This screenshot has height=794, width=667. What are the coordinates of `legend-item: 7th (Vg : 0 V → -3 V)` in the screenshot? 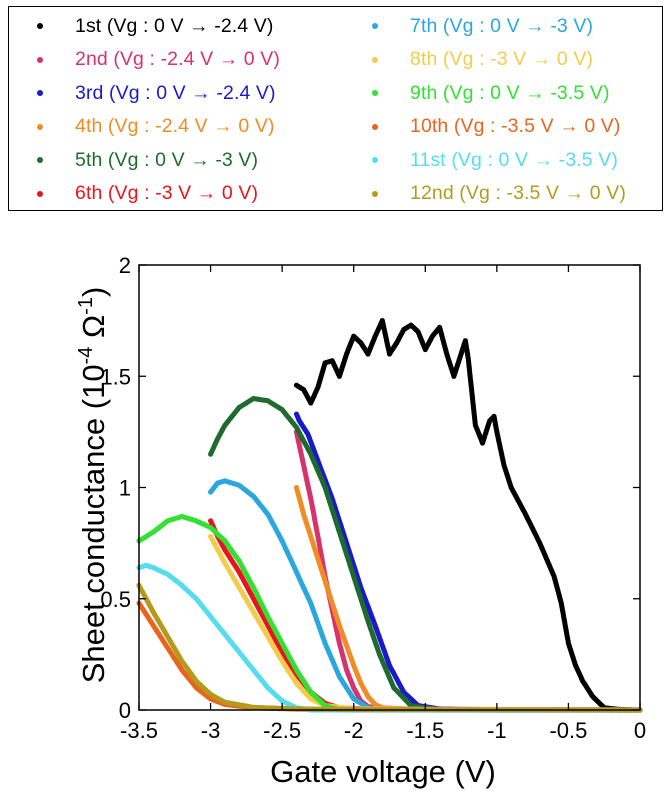 It's located at (482, 26).